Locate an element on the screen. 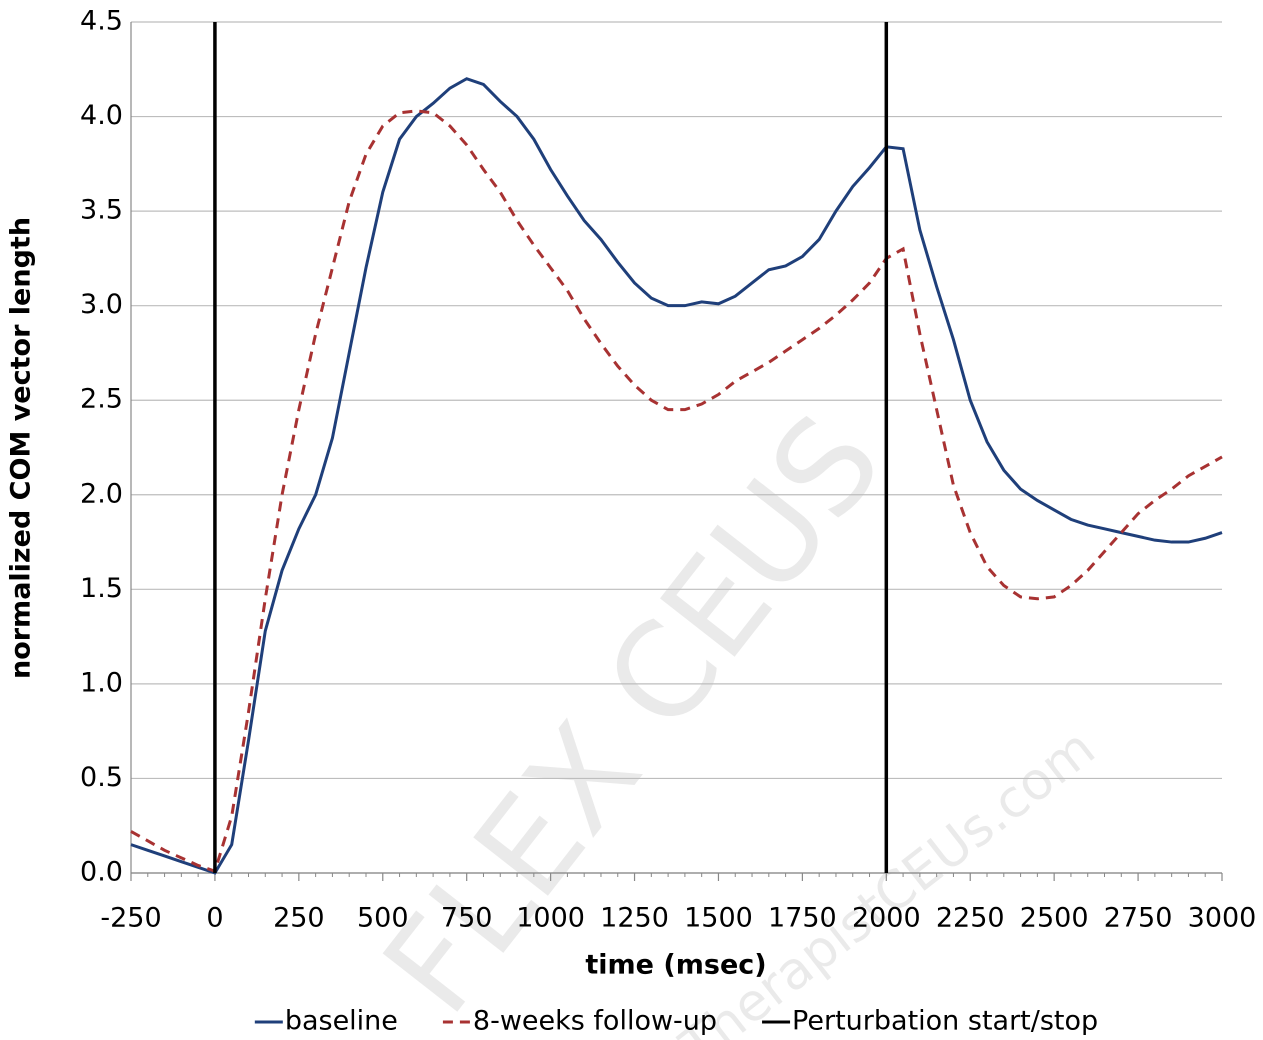  x-tick-label: 1000 is located at coordinates (550, 918).